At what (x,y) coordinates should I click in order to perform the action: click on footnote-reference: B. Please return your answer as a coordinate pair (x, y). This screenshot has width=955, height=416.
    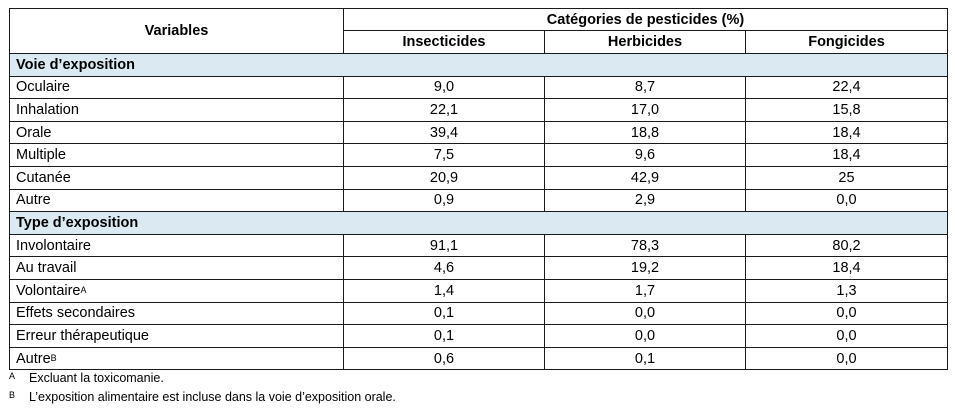
    Looking at the image, I should click on (53, 357).